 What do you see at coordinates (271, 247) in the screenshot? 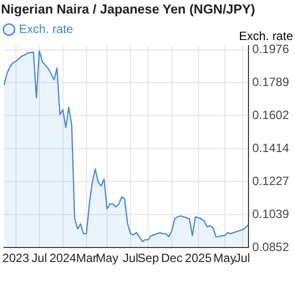
I see `y-tick-label: 0.0852` at bounding box center [271, 247].